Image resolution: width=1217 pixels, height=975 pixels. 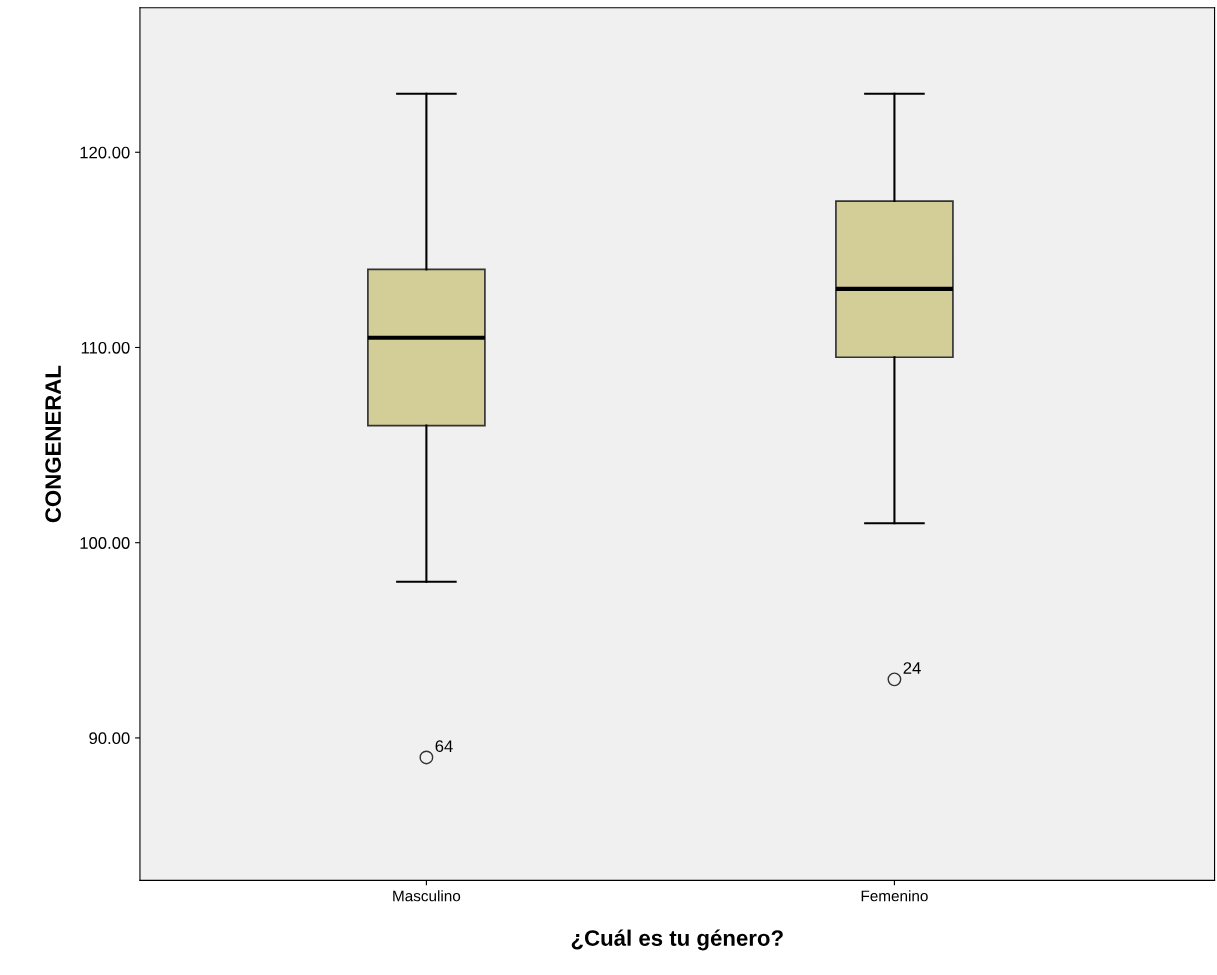 I want to click on y-tick-label: 90.00, so click(x=109, y=738).